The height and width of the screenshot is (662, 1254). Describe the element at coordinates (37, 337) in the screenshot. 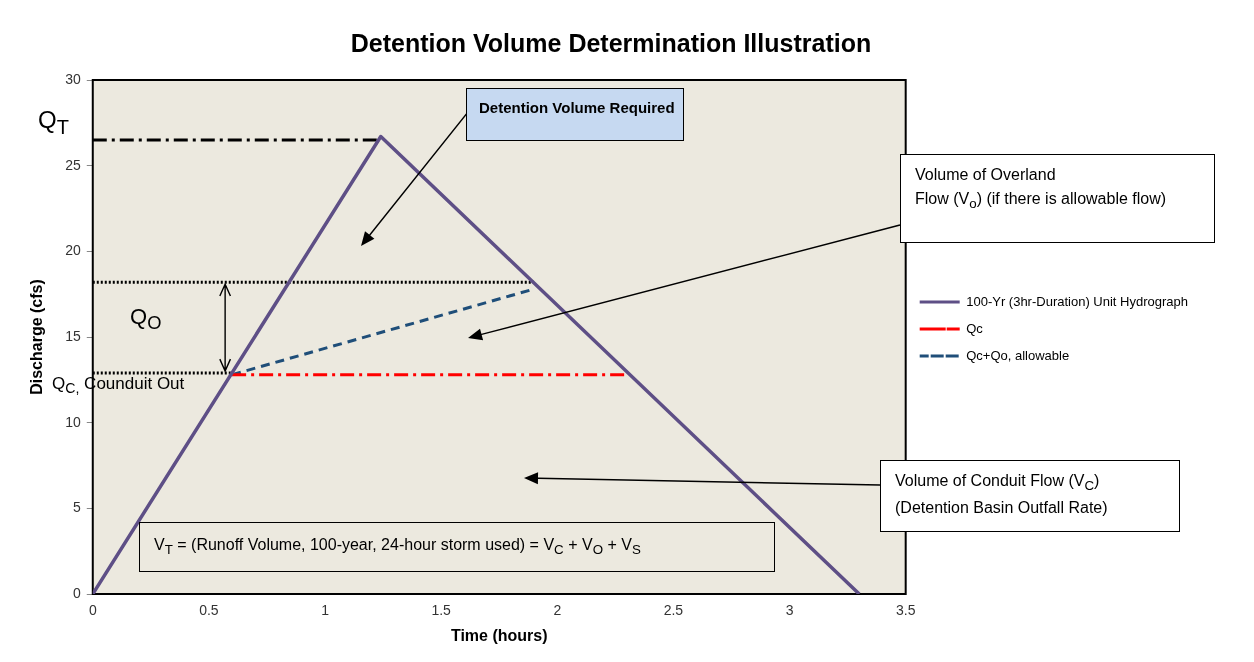

I see `y-axis-title: Discharge (cfs)` at that location.